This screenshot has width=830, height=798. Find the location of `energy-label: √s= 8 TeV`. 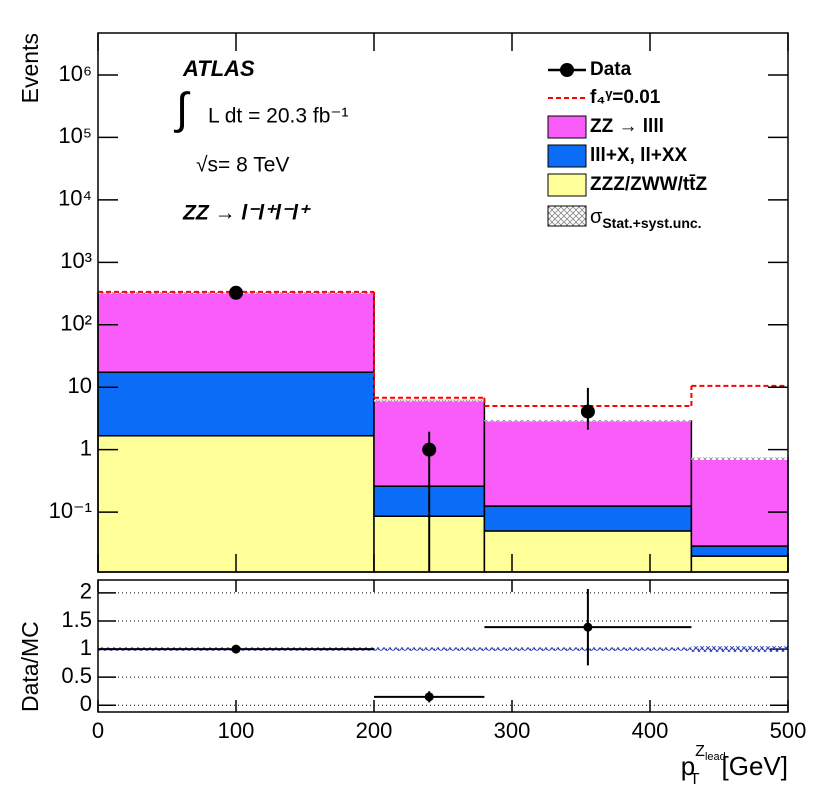

energy-label: √s= 8 TeV is located at coordinates (242, 165).